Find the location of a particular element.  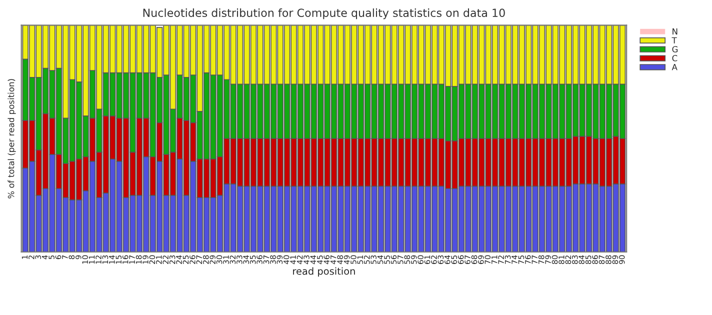

legend-label: C is located at coordinates (675, 58).